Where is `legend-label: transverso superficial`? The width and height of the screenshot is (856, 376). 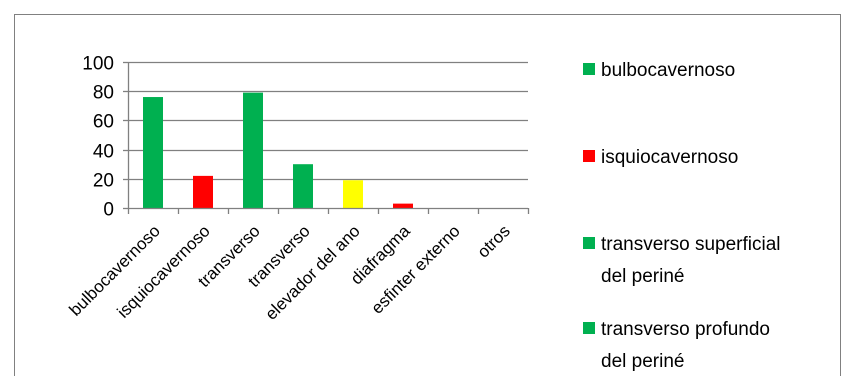
legend-label: transverso superficial is located at coordinates (691, 244).